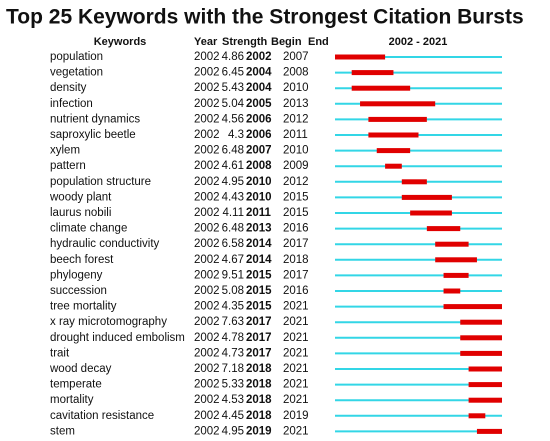 The height and width of the screenshot is (441, 550). I want to click on keyword: mortality, so click(72, 400).